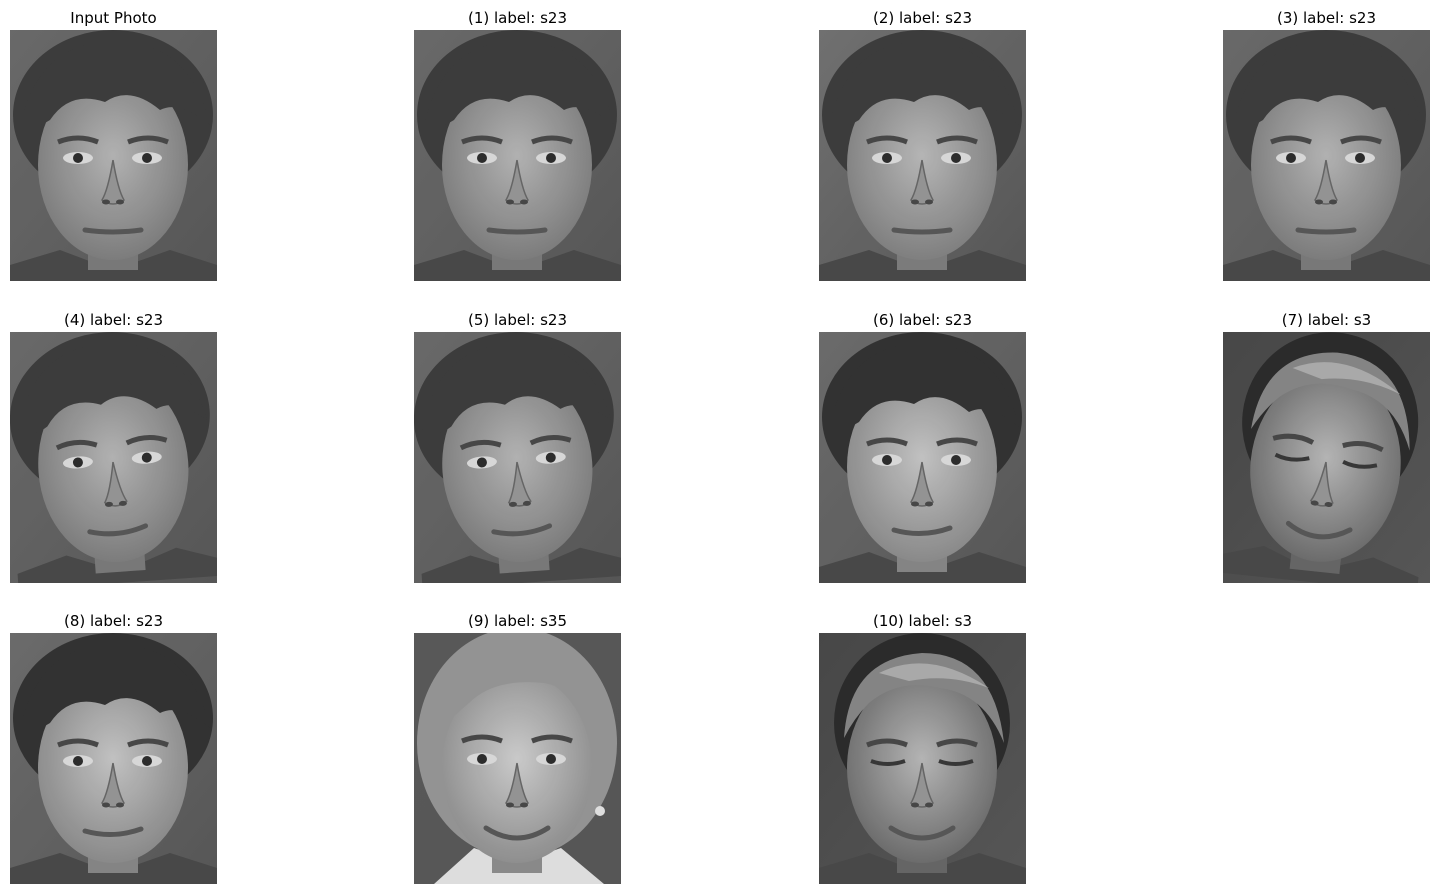 The image size is (1439, 894). What do you see at coordinates (113, 320) in the screenshot?
I see `panel-title: (4) label: s23` at bounding box center [113, 320].